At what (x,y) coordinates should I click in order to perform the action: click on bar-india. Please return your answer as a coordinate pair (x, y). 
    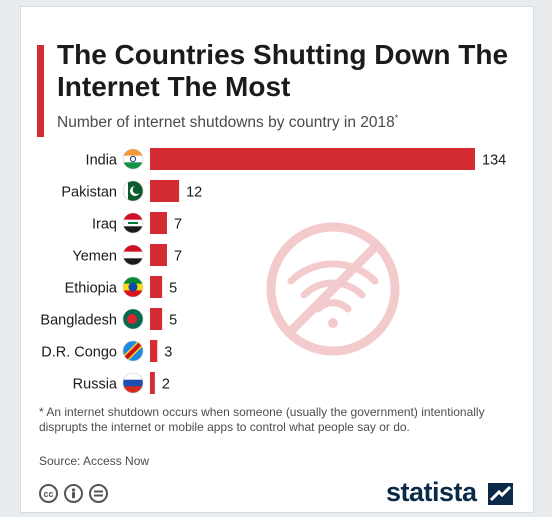
    Looking at the image, I should click on (312, 159).